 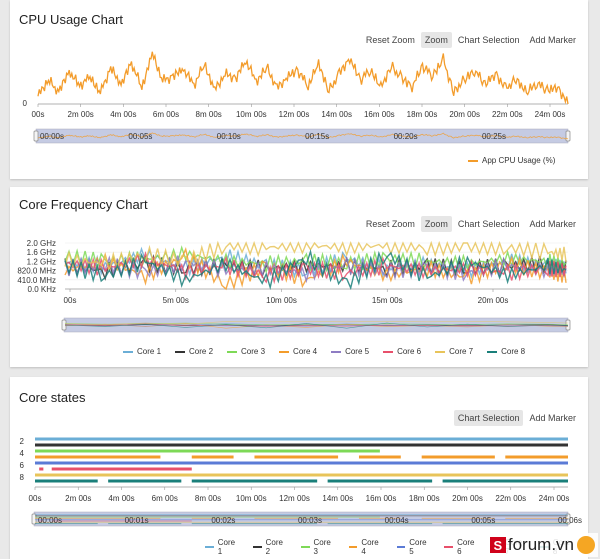 What do you see at coordinates (50, 520) in the screenshot?
I see `navigator-tick-label: 00:00s` at bounding box center [50, 520].